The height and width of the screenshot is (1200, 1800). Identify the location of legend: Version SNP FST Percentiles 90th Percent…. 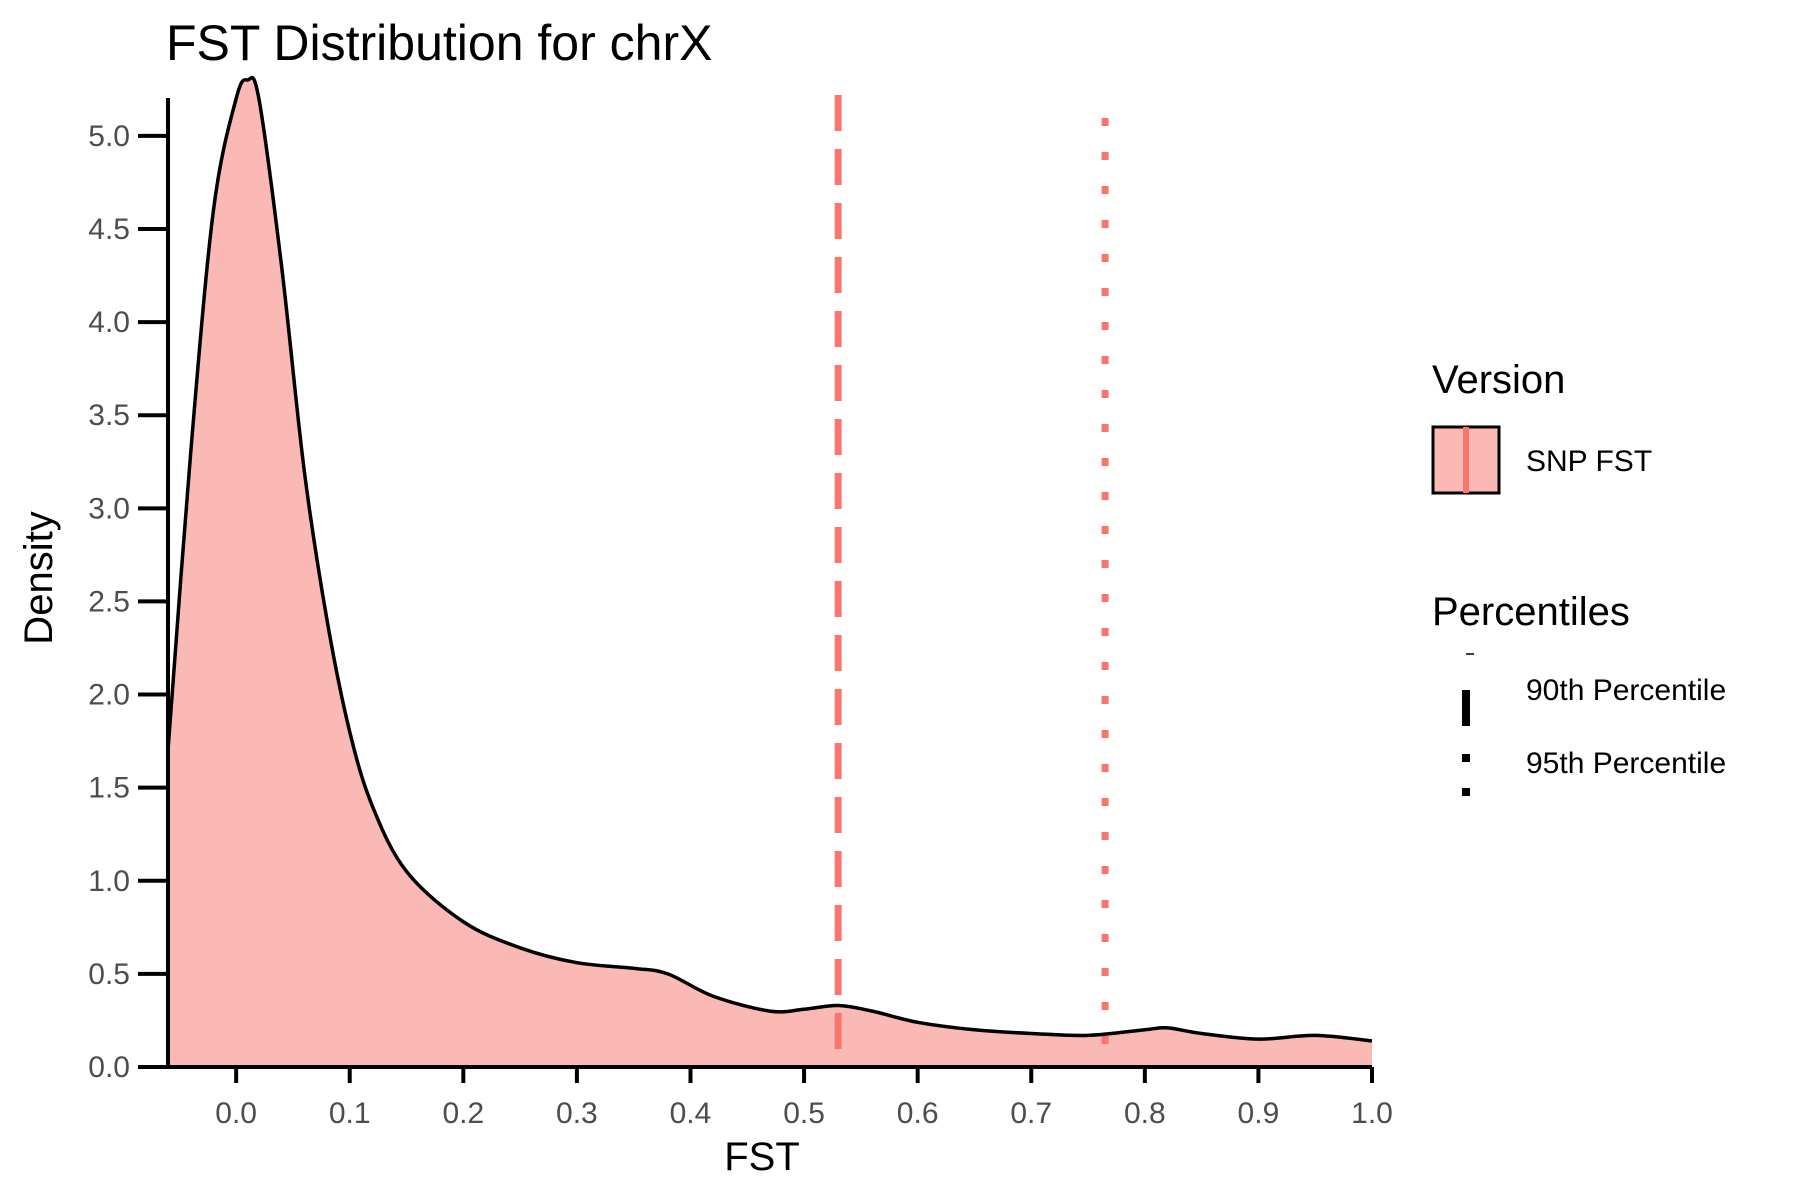
(1578, 577).